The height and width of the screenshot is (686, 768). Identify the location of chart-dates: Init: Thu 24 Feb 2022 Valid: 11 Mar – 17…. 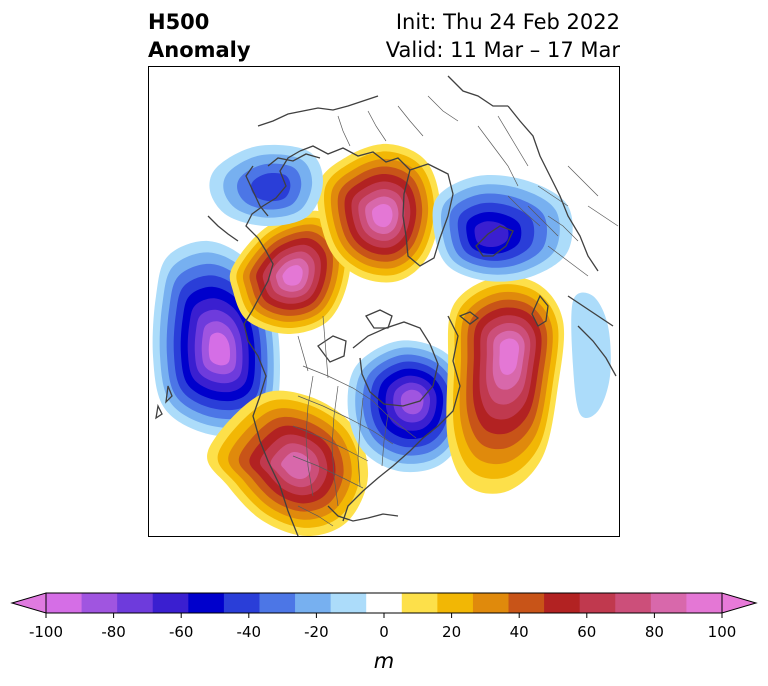
(503, 36).